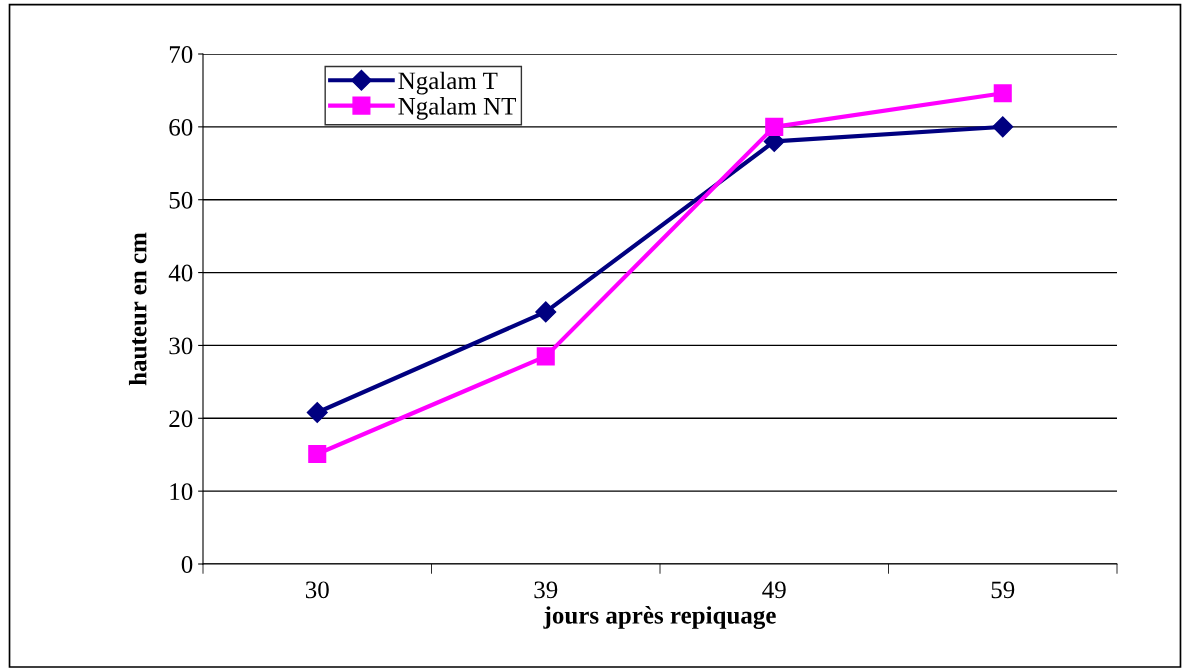  I want to click on legend-label: Ngalam NT, so click(457, 108).